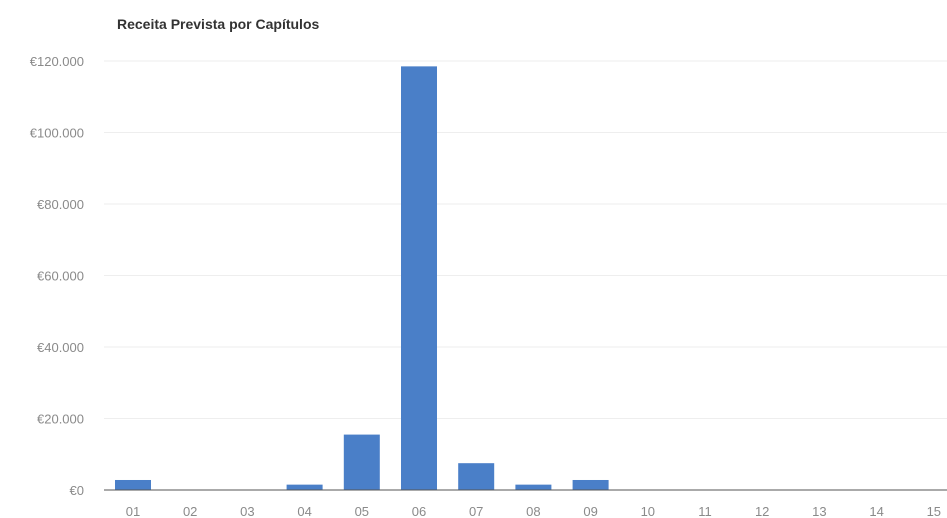 This screenshot has height=518, width=947. What do you see at coordinates (60, 419) in the screenshot?
I see `y-tick-label: €20.000` at bounding box center [60, 419].